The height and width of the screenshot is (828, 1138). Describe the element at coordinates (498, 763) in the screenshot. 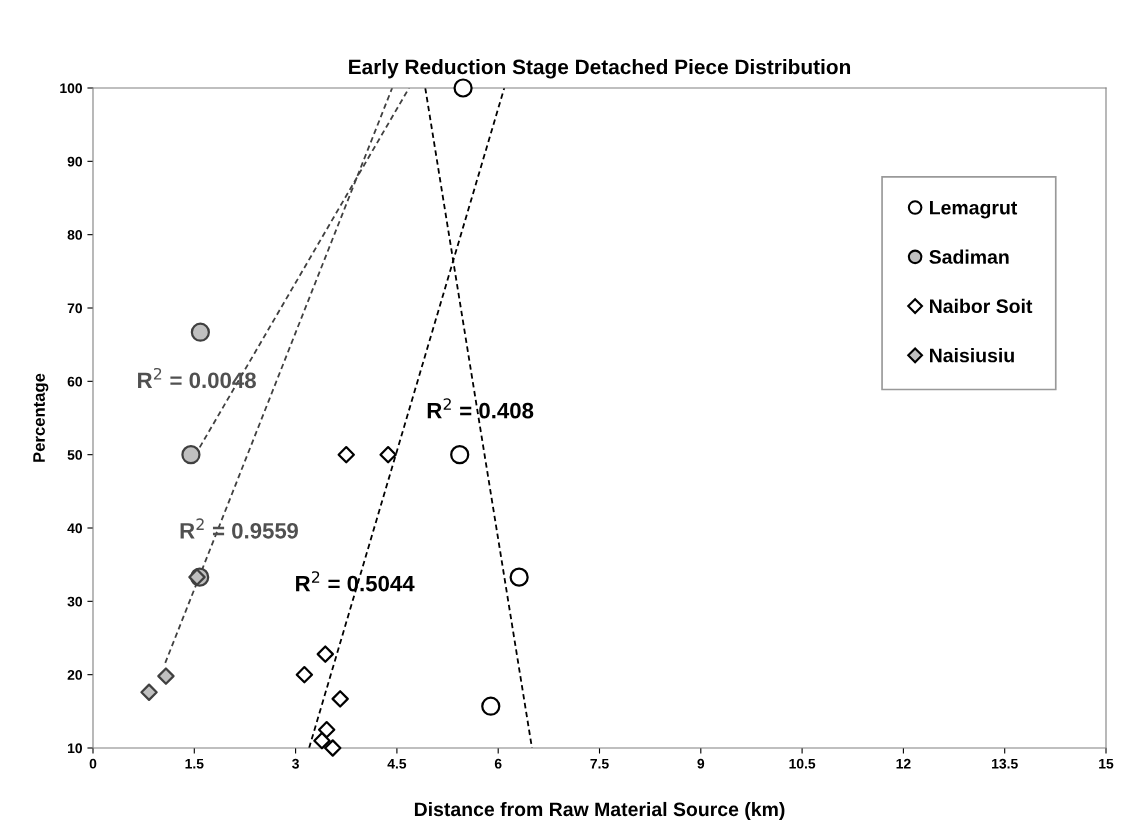

I see `x-tick-label: 6` at that location.